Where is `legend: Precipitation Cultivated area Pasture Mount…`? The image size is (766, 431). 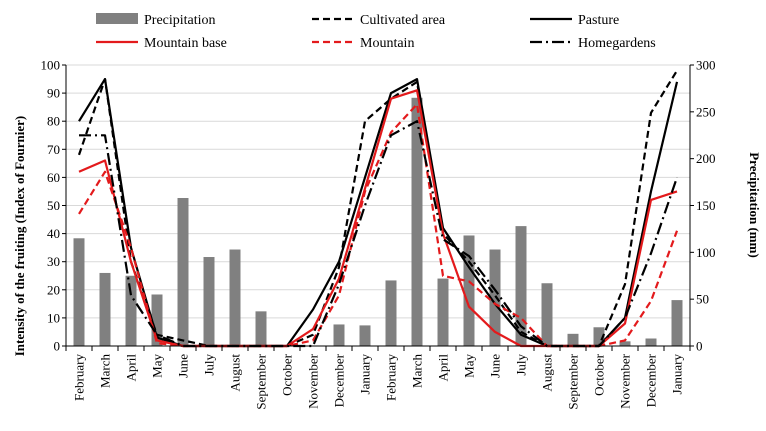
legend: Precipitation Cultivated area Pasture Mount… is located at coordinates (376, 32).